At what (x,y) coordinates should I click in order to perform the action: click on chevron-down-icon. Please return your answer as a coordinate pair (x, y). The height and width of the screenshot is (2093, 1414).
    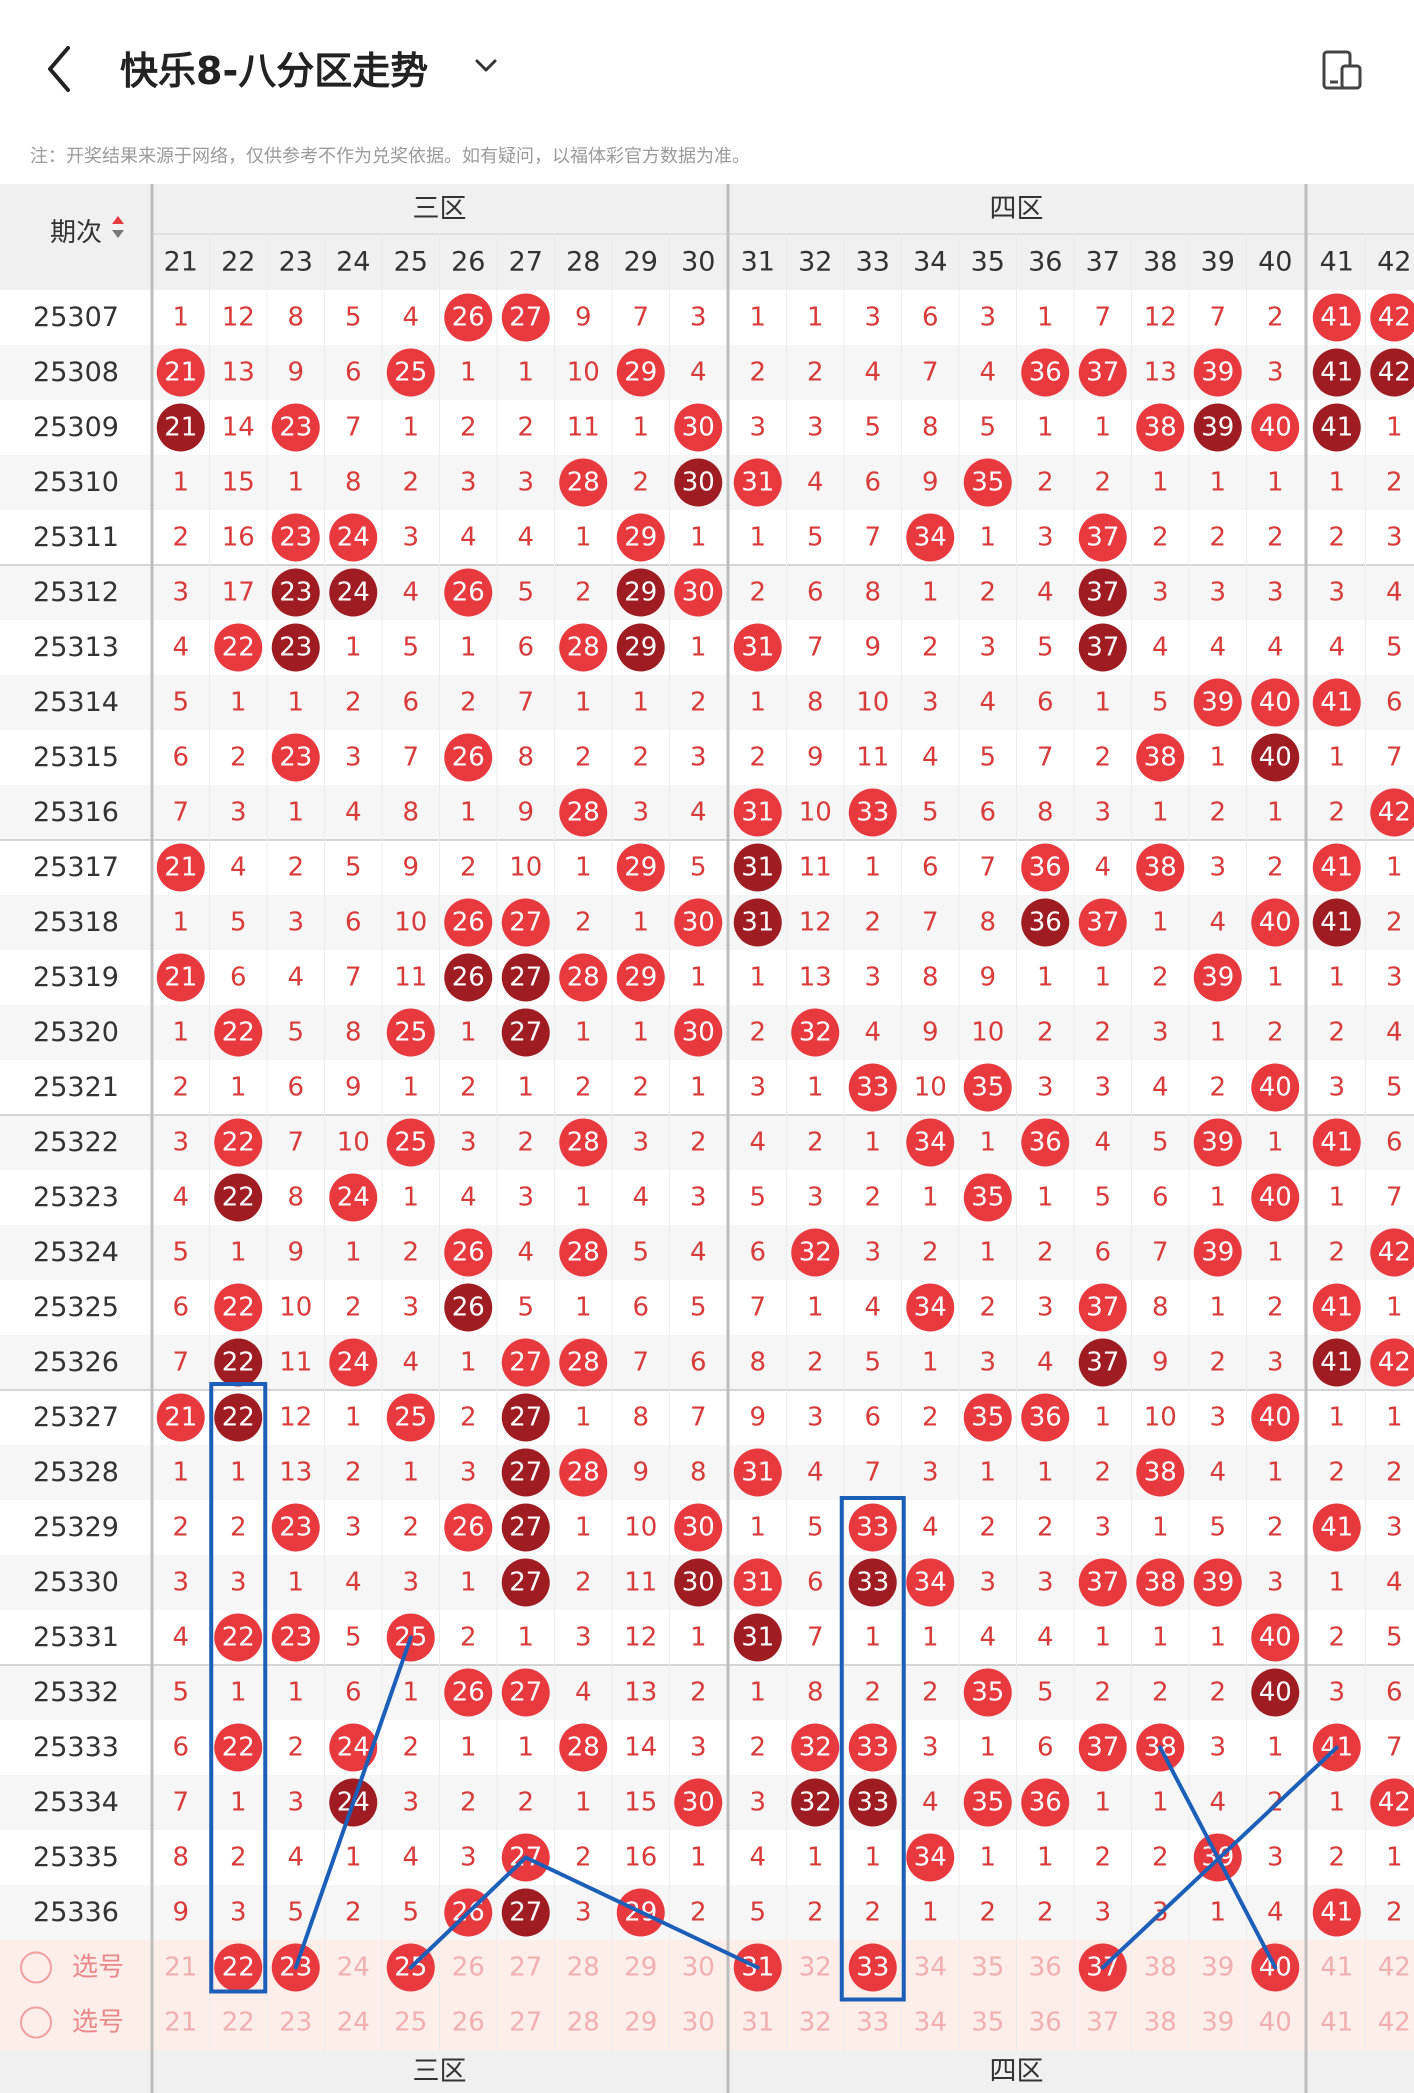
    Looking at the image, I should click on (486, 66).